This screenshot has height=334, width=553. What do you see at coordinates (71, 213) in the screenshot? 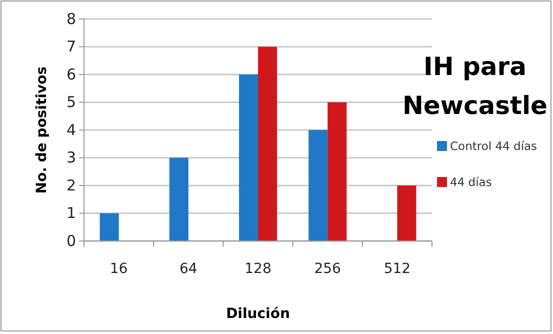
I see `y-tick-label: 1` at bounding box center [71, 213].